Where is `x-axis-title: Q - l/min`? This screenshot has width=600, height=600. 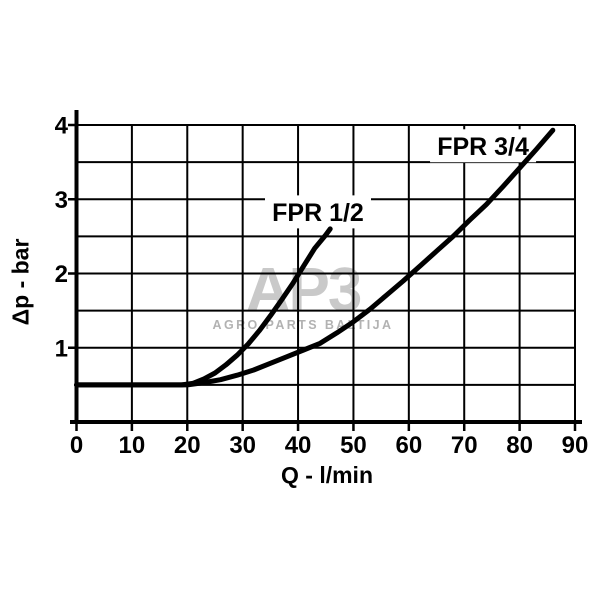 x-axis-title: Q - l/min is located at coordinates (327, 475).